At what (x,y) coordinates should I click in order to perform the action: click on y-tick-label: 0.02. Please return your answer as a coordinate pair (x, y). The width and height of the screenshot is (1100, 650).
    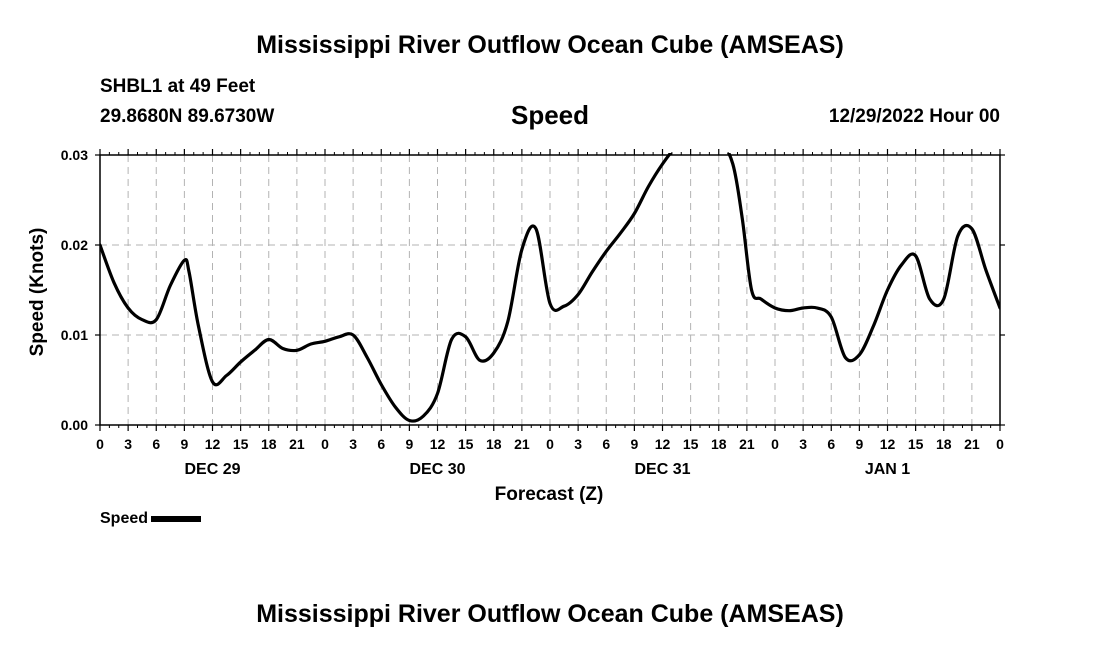
    Looking at the image, I should click on (74, 245).